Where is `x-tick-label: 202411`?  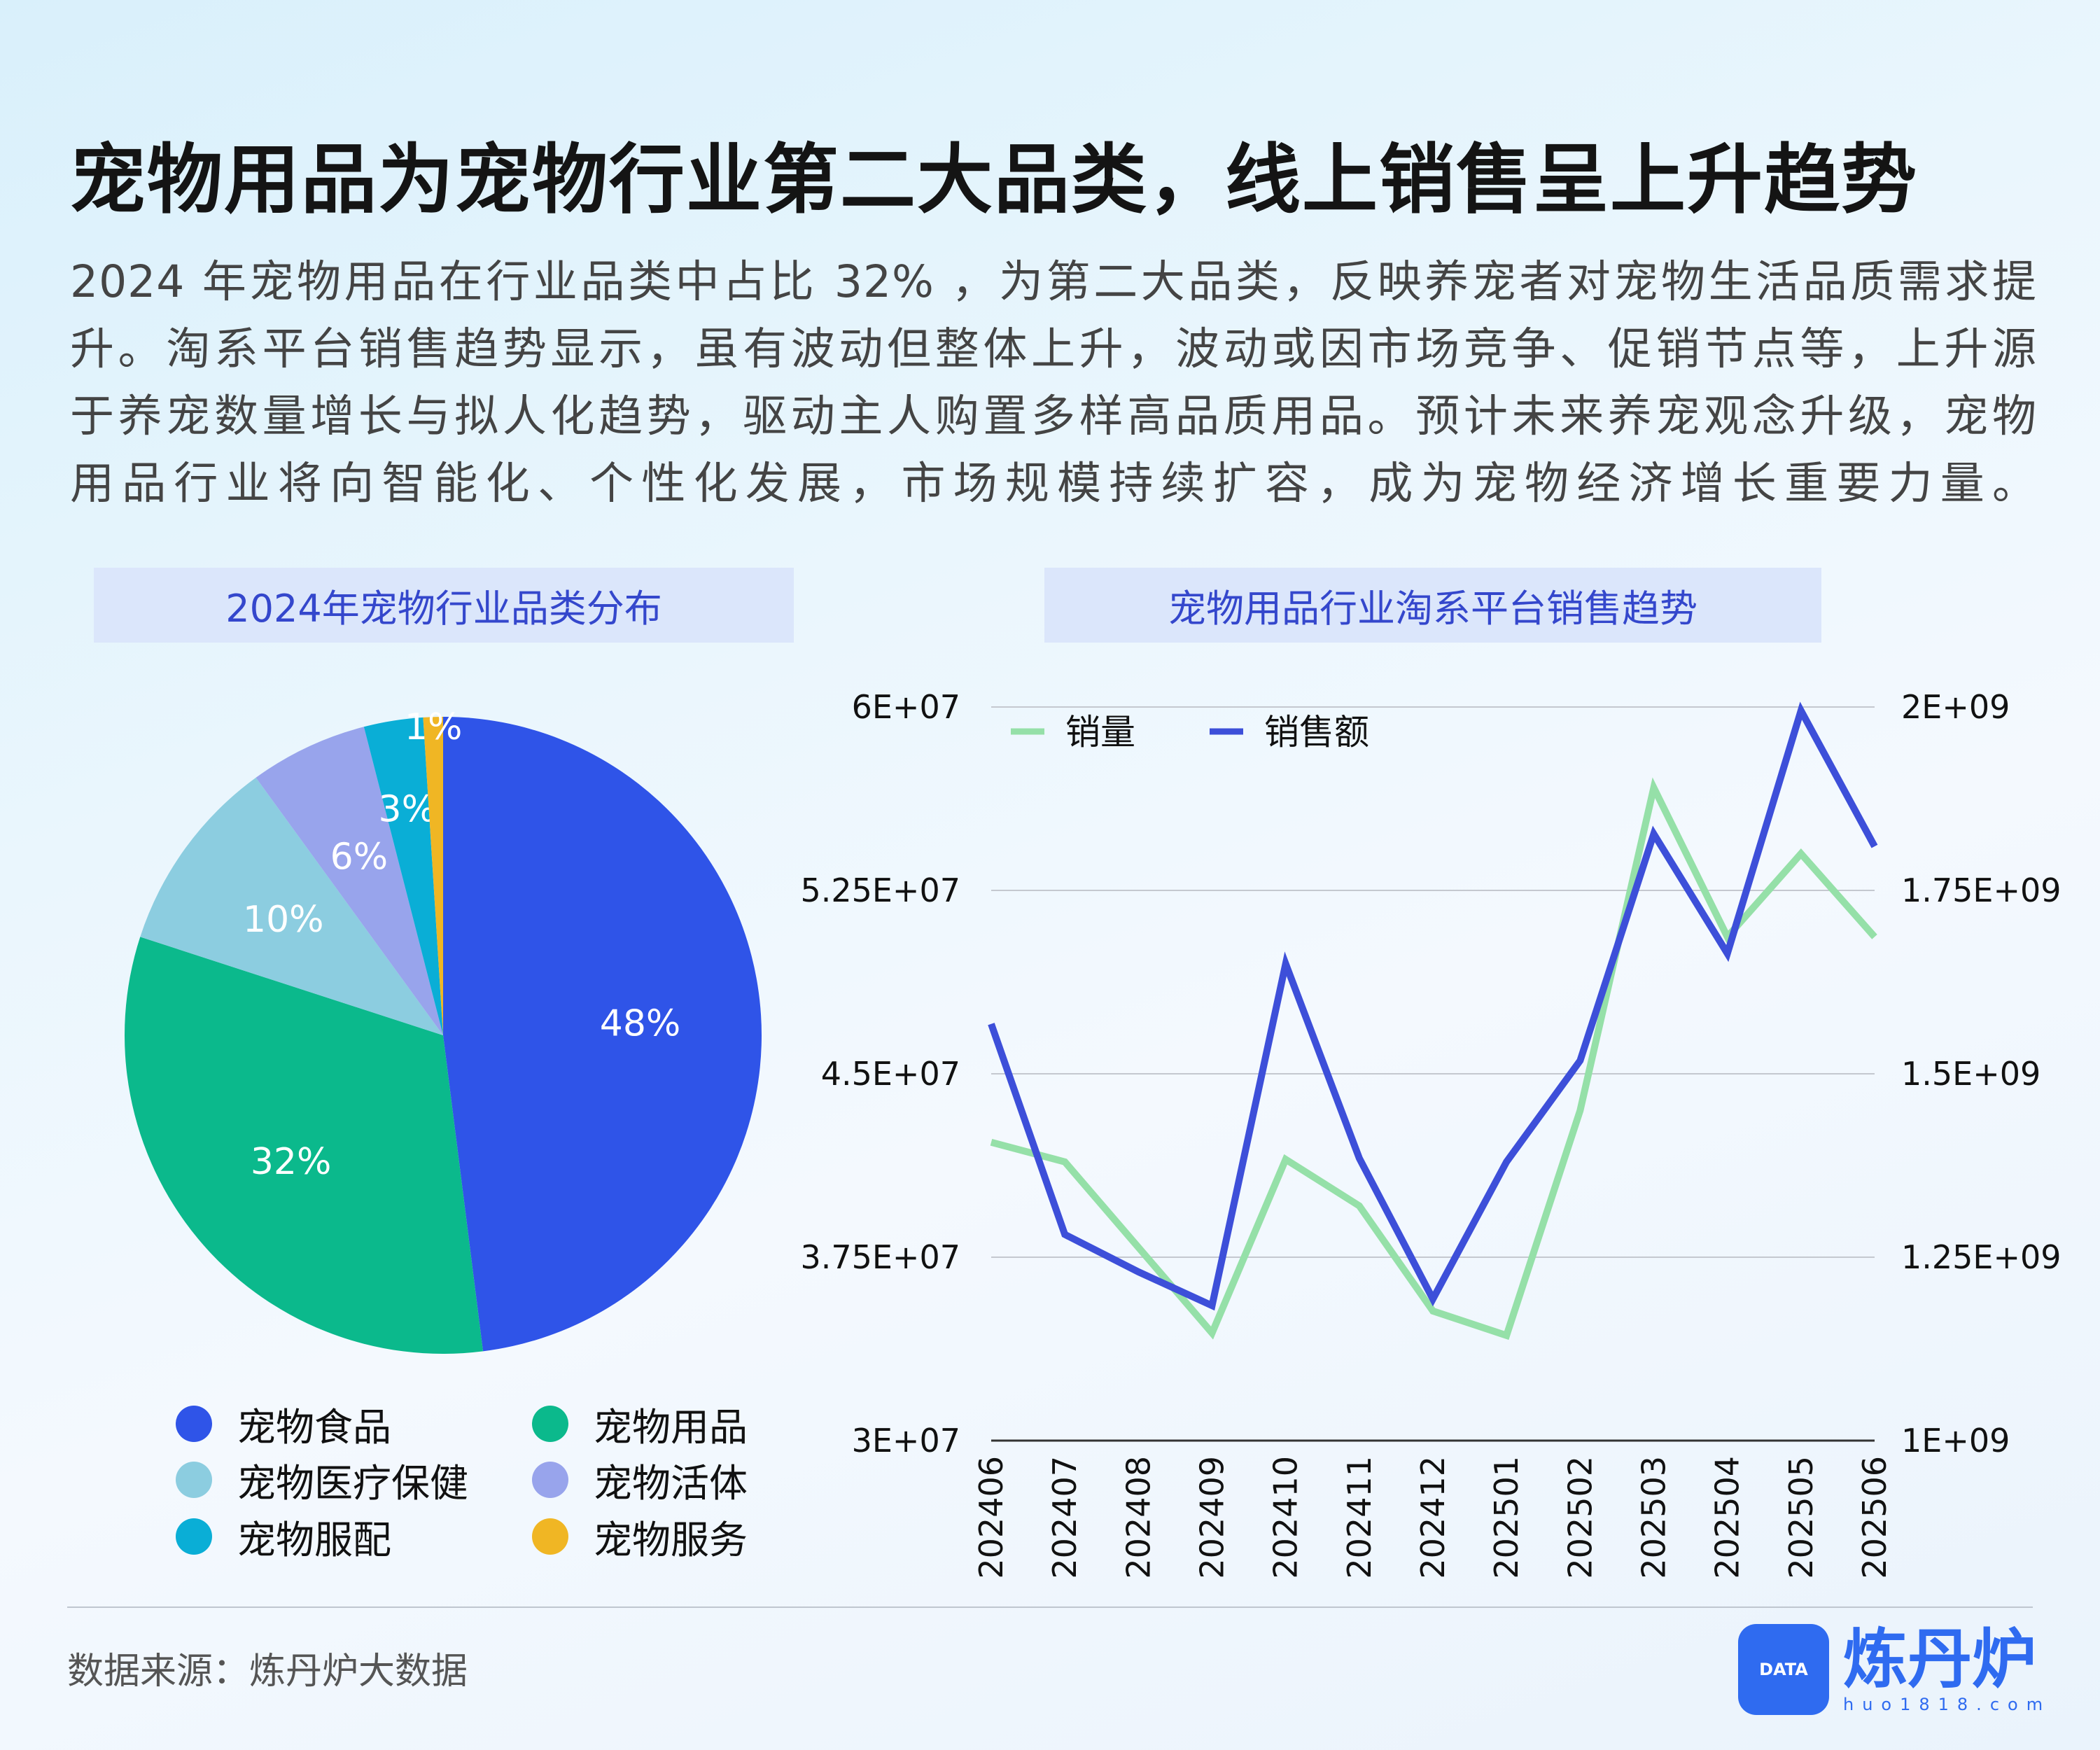 x-tick-label: 202411 is located at coordinates (1359, 1517).